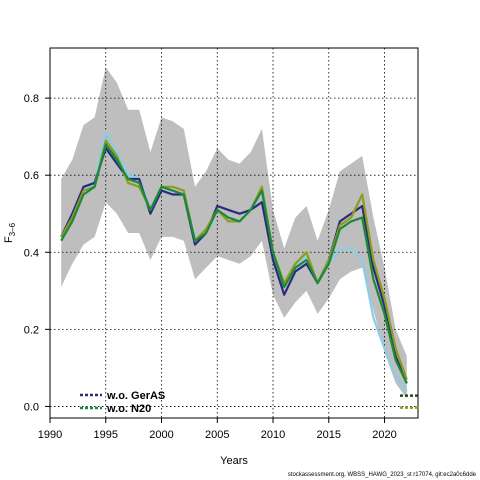 Image resolution: width=480 pixels, height=480 pixels. What do you see at coordinates (31, 407) in the screenshot?
I see `y-tick-label-0: 0.0` at bounding box center [31, 407].